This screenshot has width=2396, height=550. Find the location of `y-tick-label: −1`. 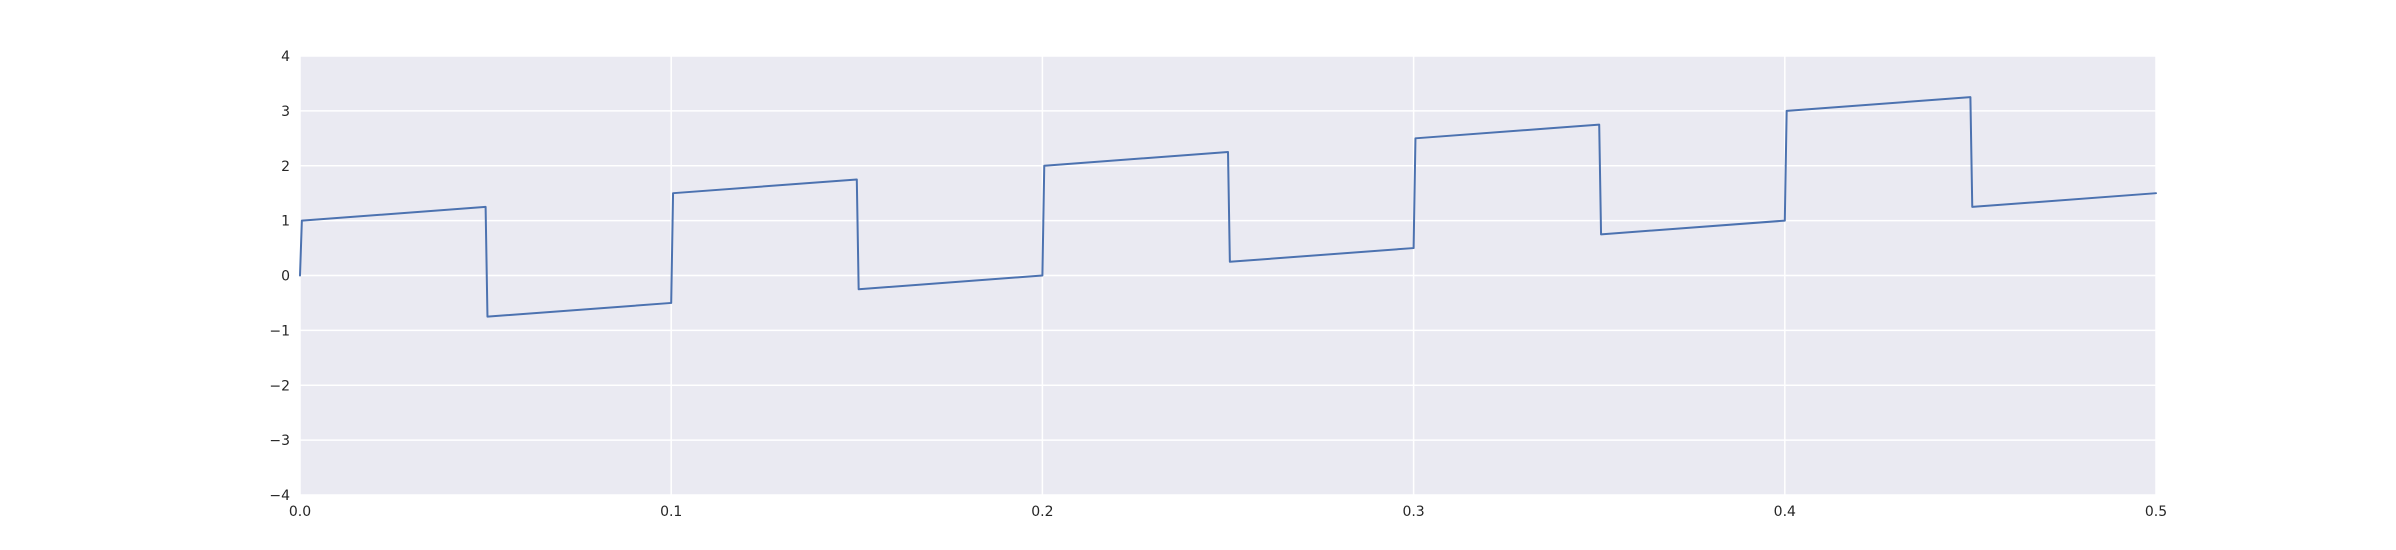

y-tick-label: −1 is located at coordinates (279, 331).